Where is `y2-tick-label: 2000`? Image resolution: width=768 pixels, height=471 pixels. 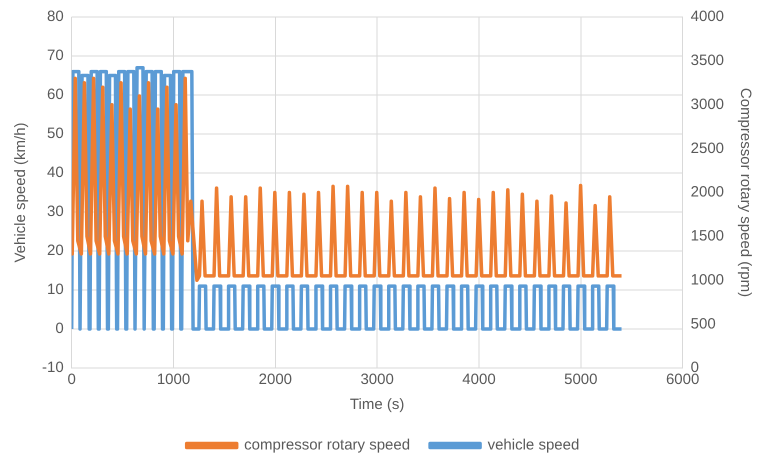 y2-tick-label: 2000 is located at coordinates (707, 192).